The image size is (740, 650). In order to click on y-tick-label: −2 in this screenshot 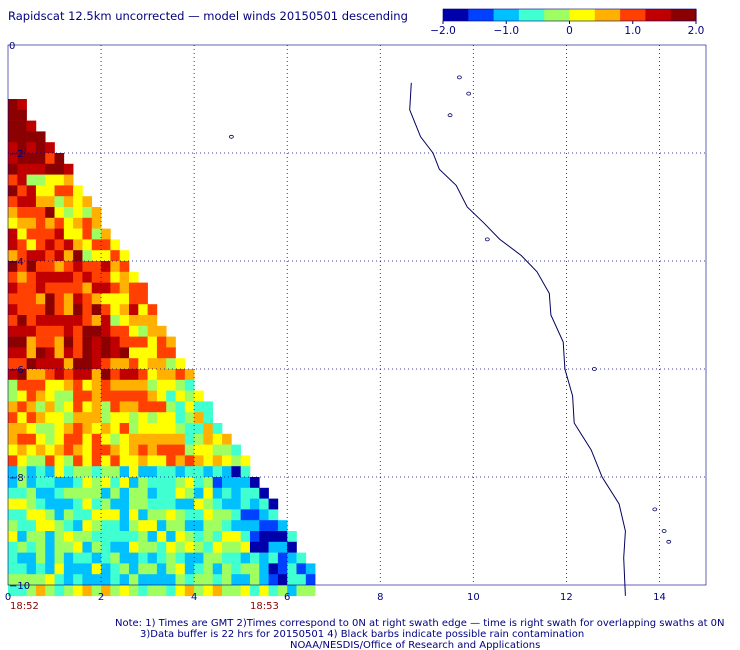, I will do `click(16, 154)`.